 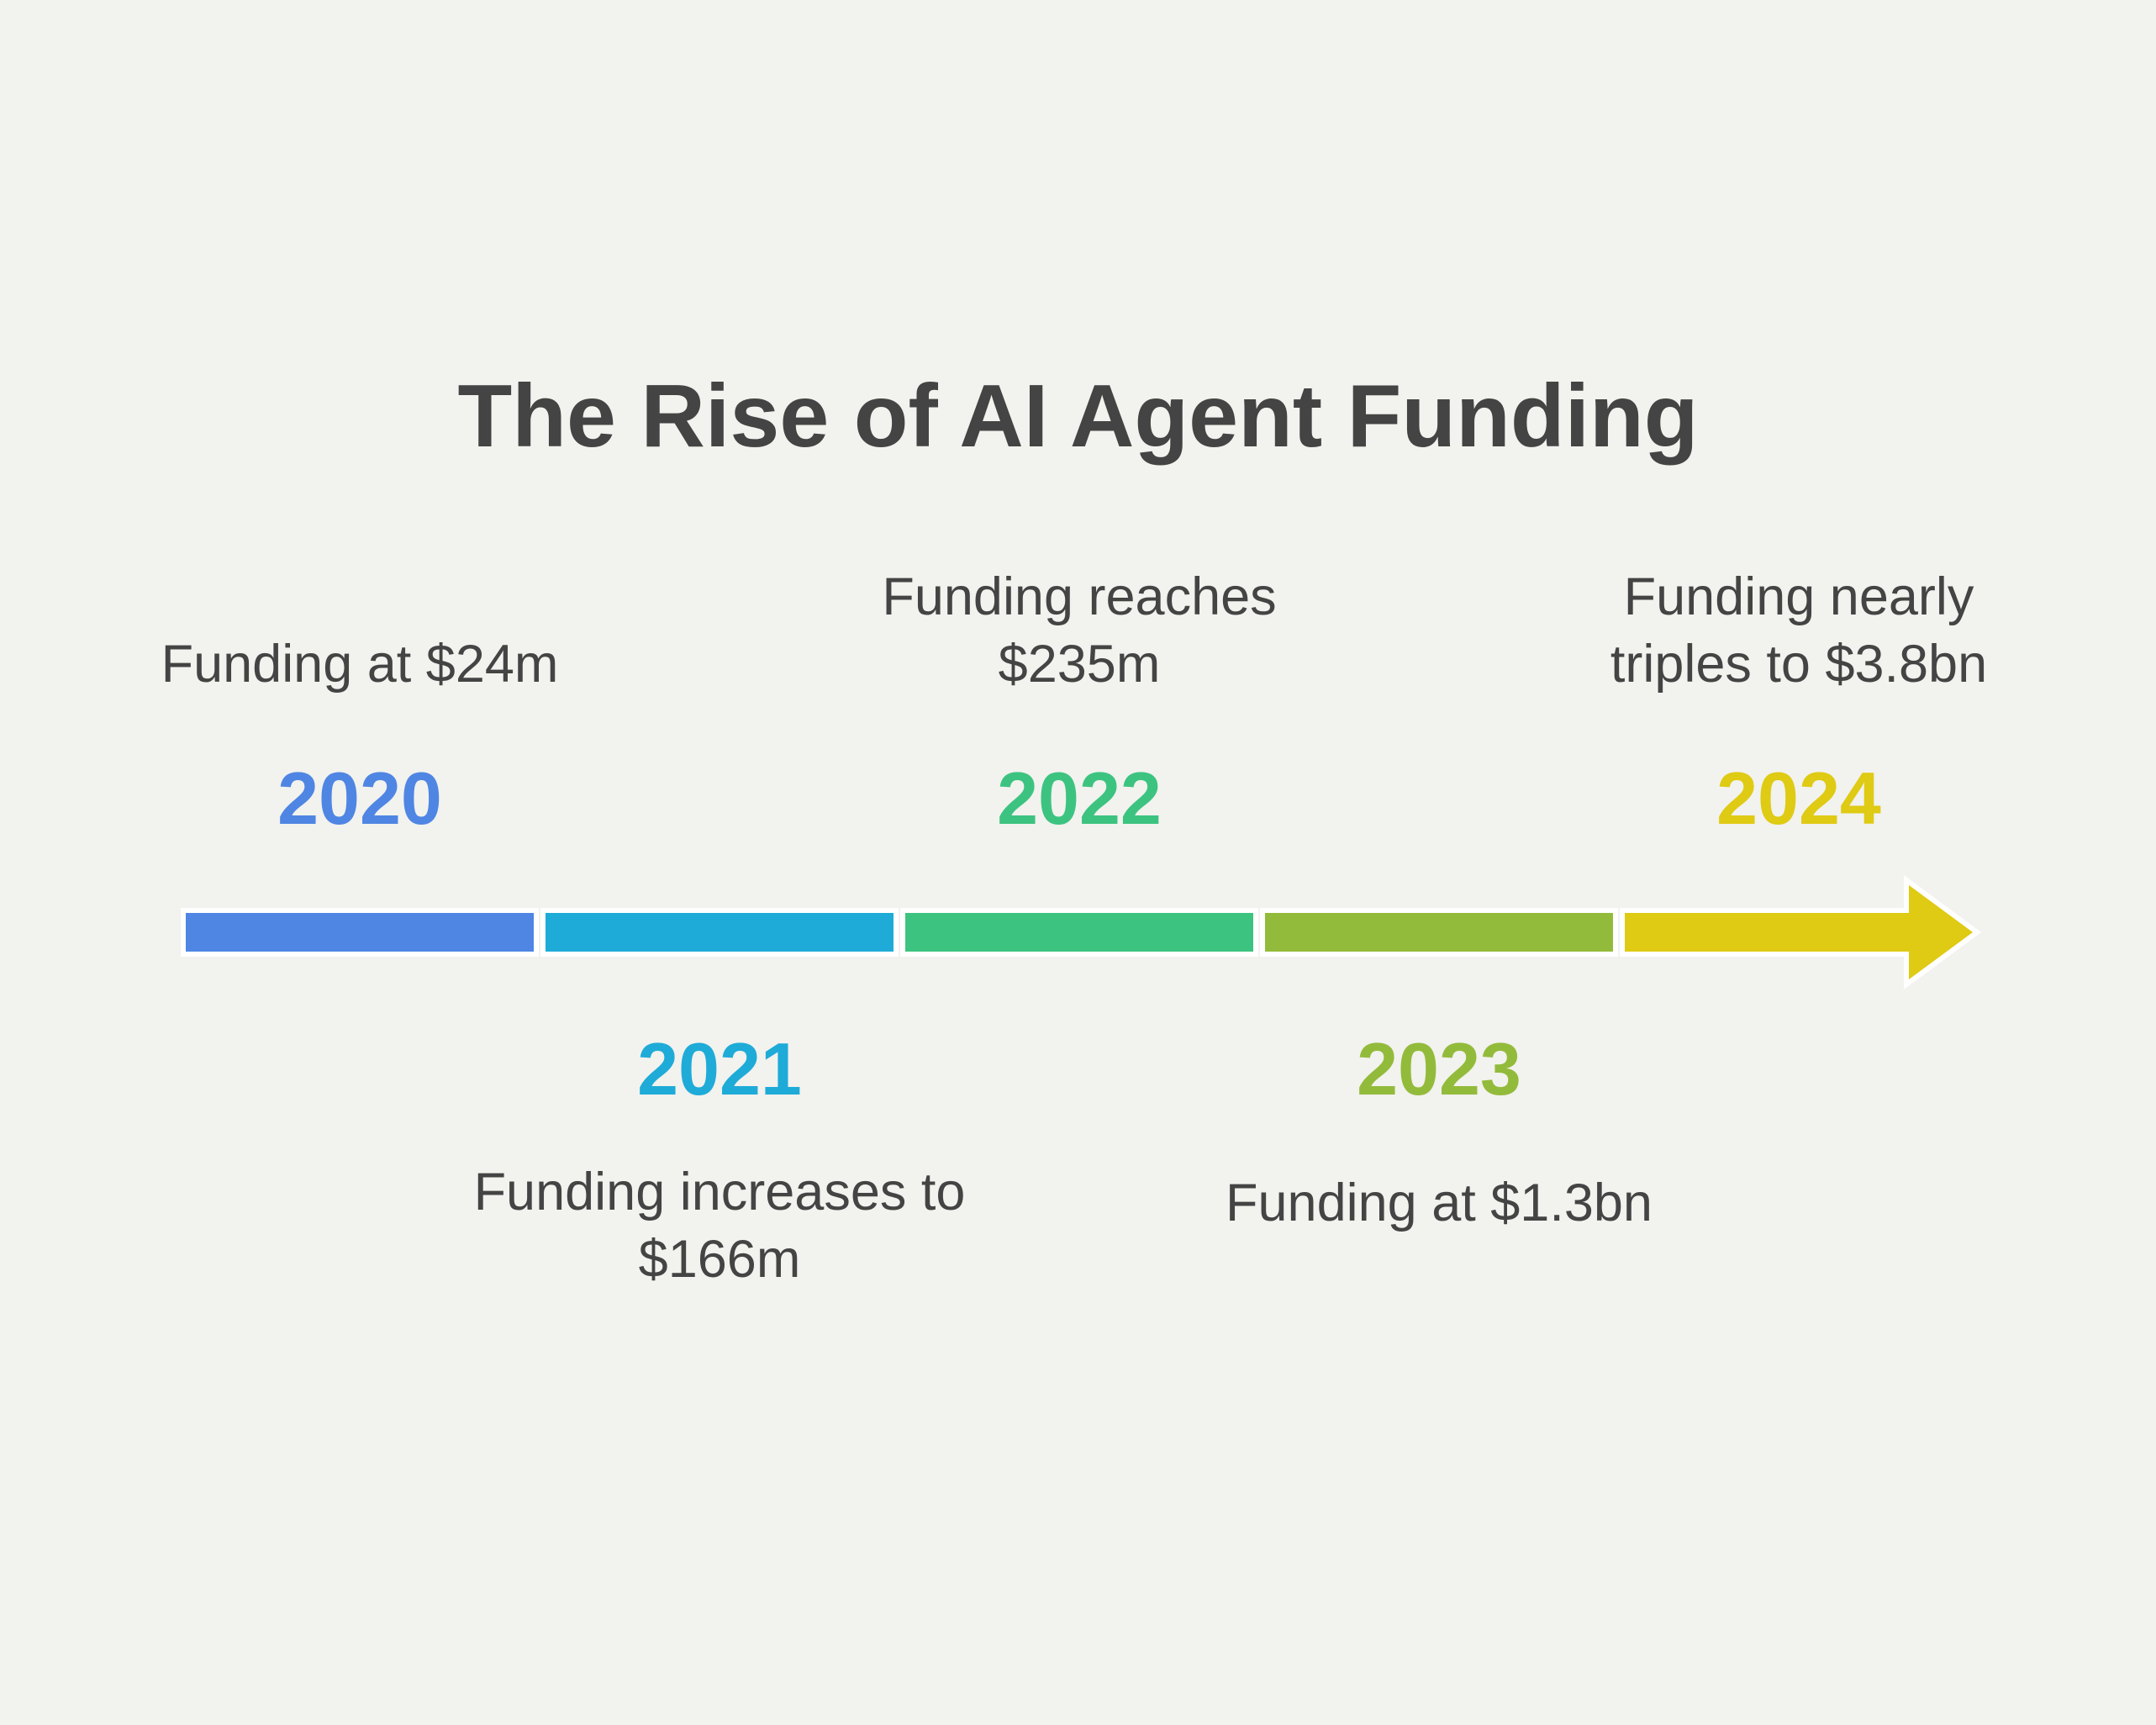 I want to click on description-line: triples to $3.8bn, so click(x=1799, y=664).